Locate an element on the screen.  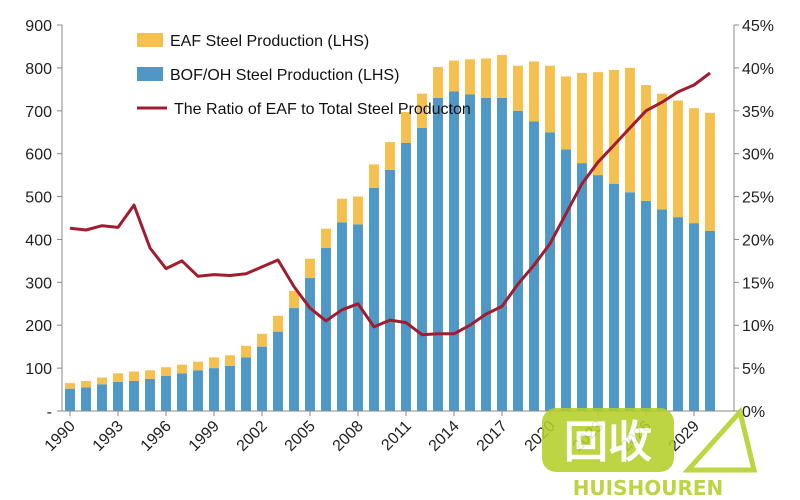
bar-bof-2004 is located at coordinates (294, 359).